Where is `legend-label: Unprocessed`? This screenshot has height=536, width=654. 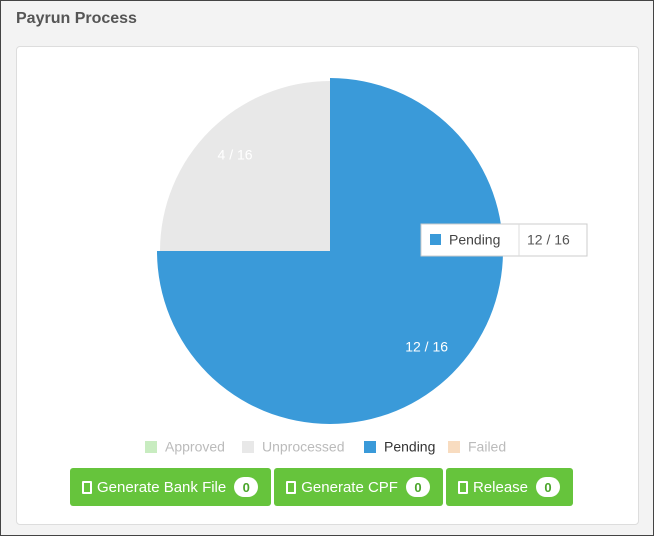
legend-label: Unprocessed is located at coordinates (303, 447).